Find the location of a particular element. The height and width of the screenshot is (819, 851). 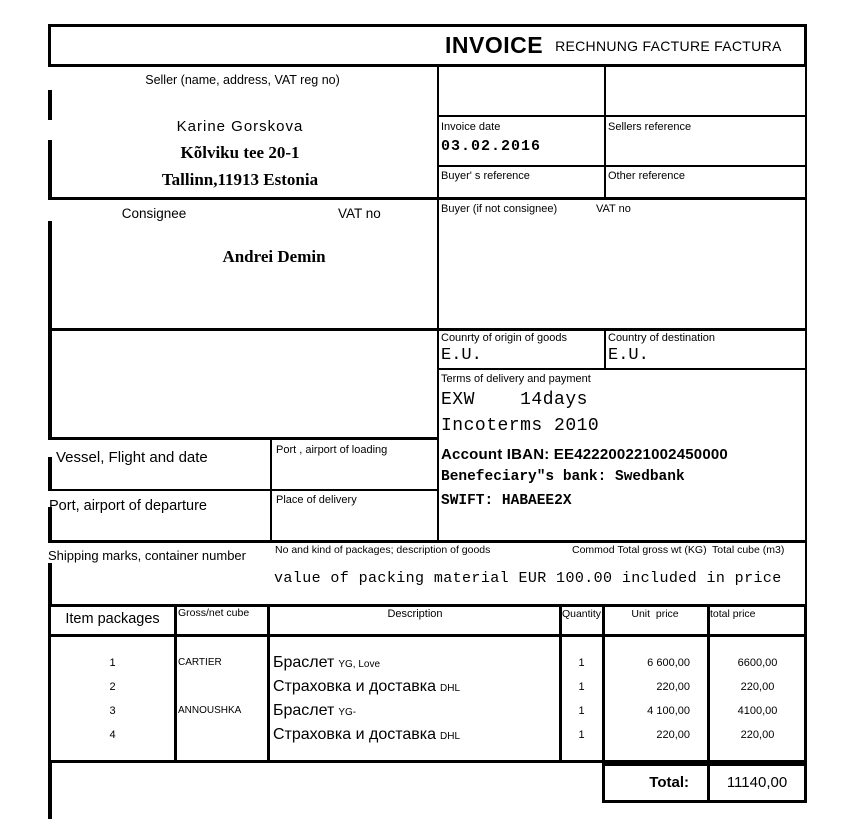

col-header-unit-price: Unit price is located at coordinates (655, 614).